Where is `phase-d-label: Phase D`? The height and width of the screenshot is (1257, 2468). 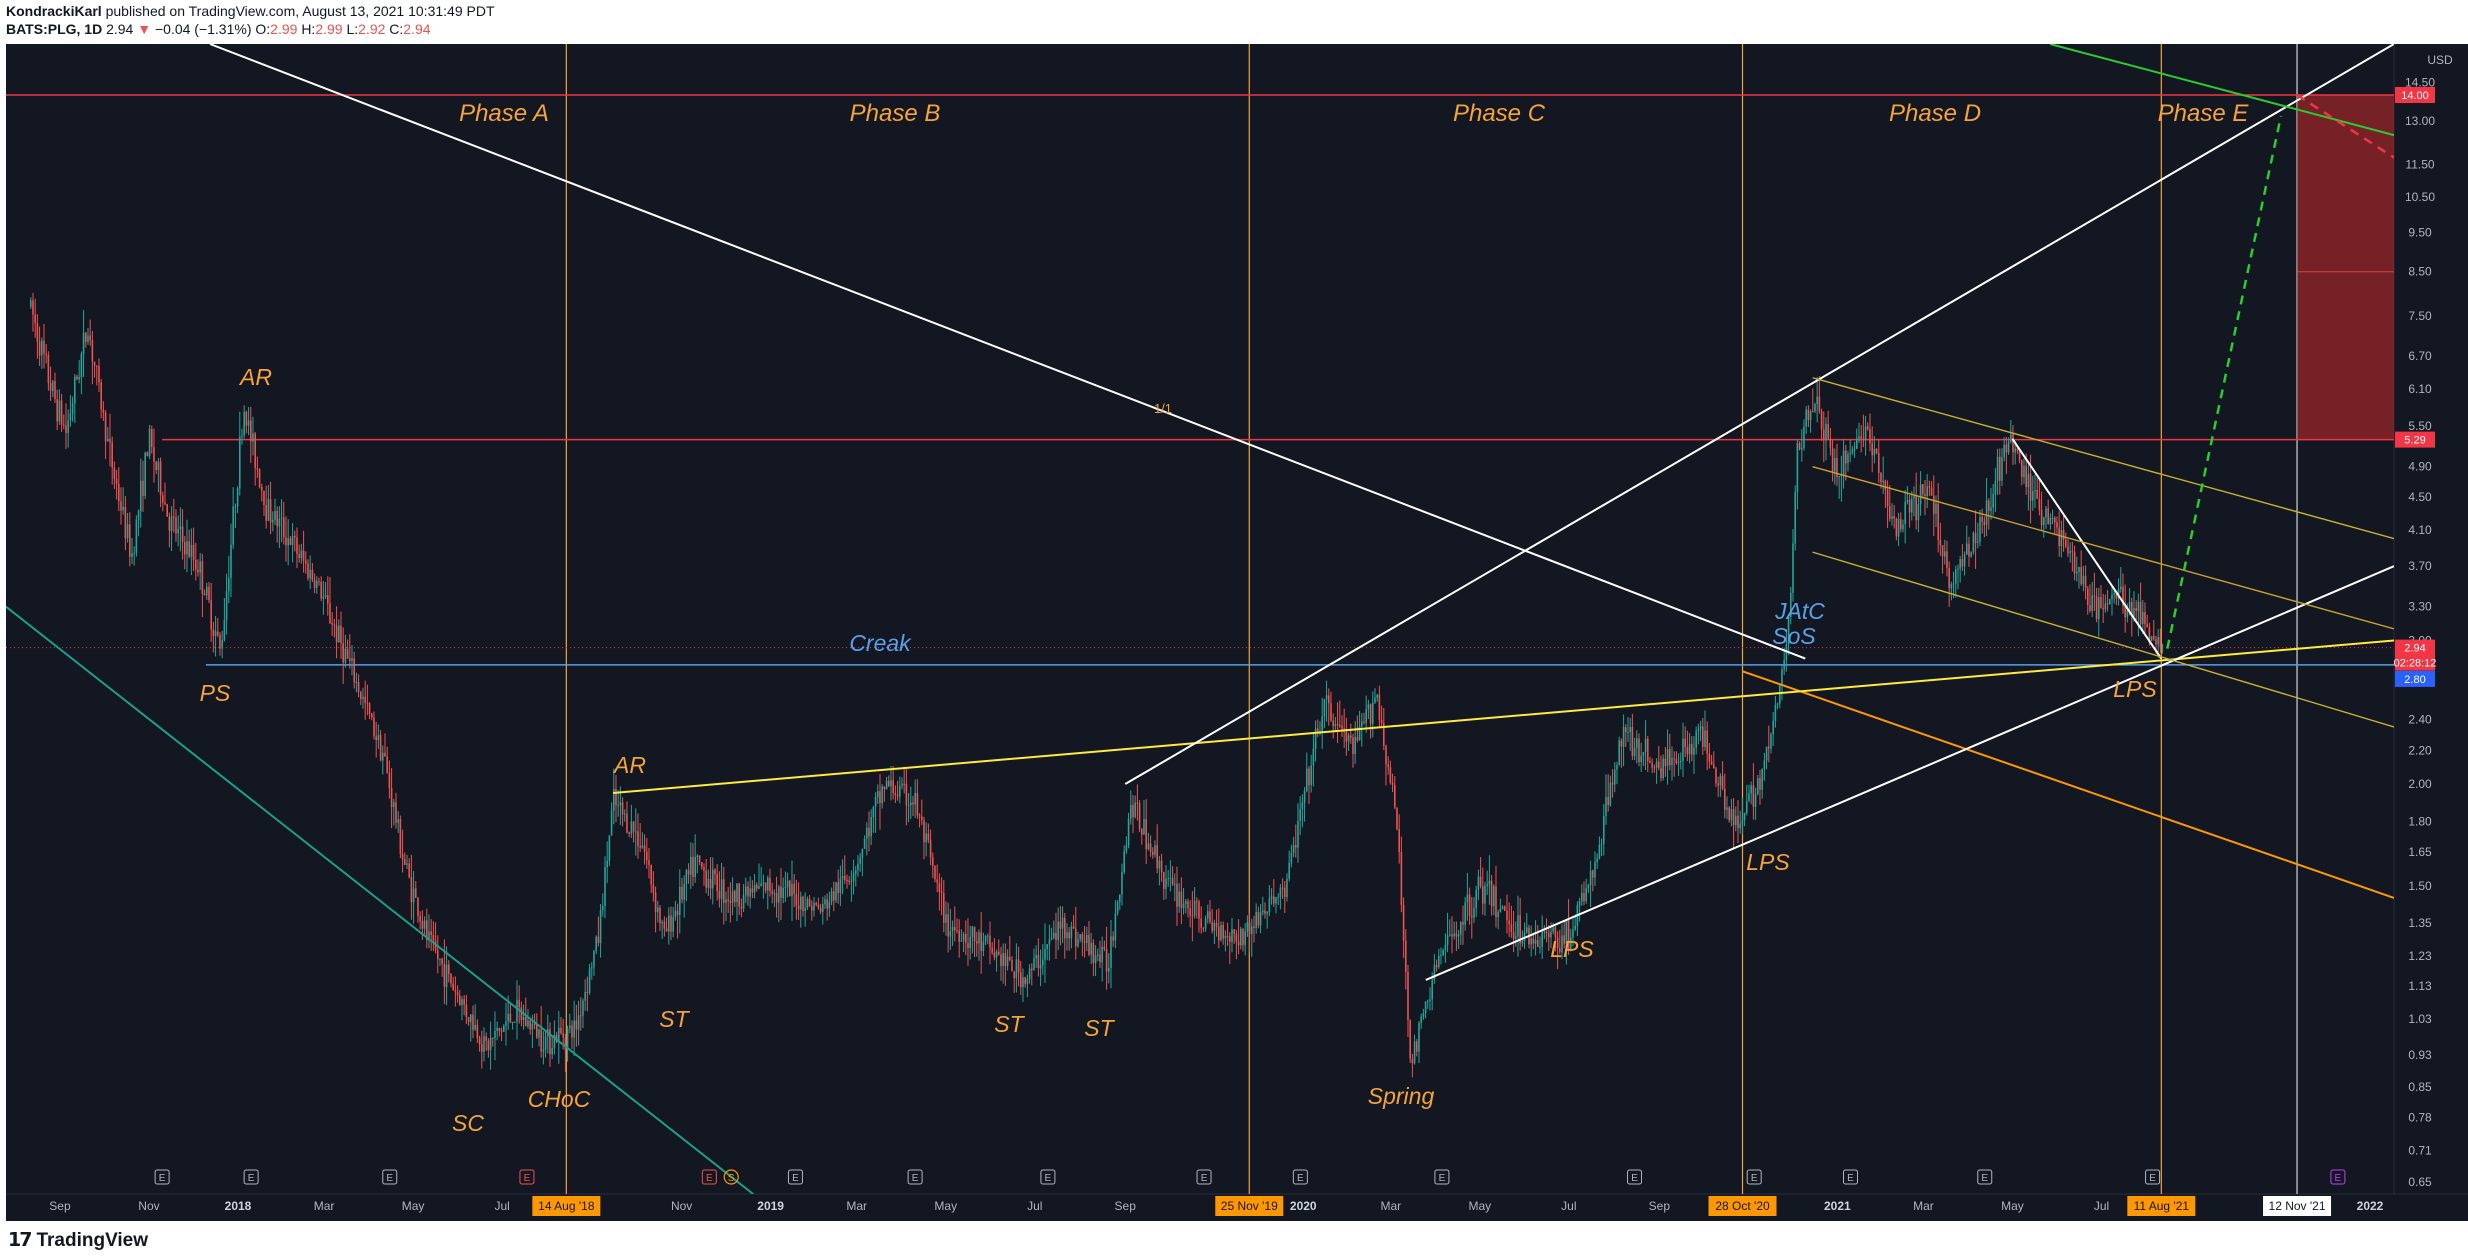 phase-d-label: Phase D is located at coordinates (1935, 113).